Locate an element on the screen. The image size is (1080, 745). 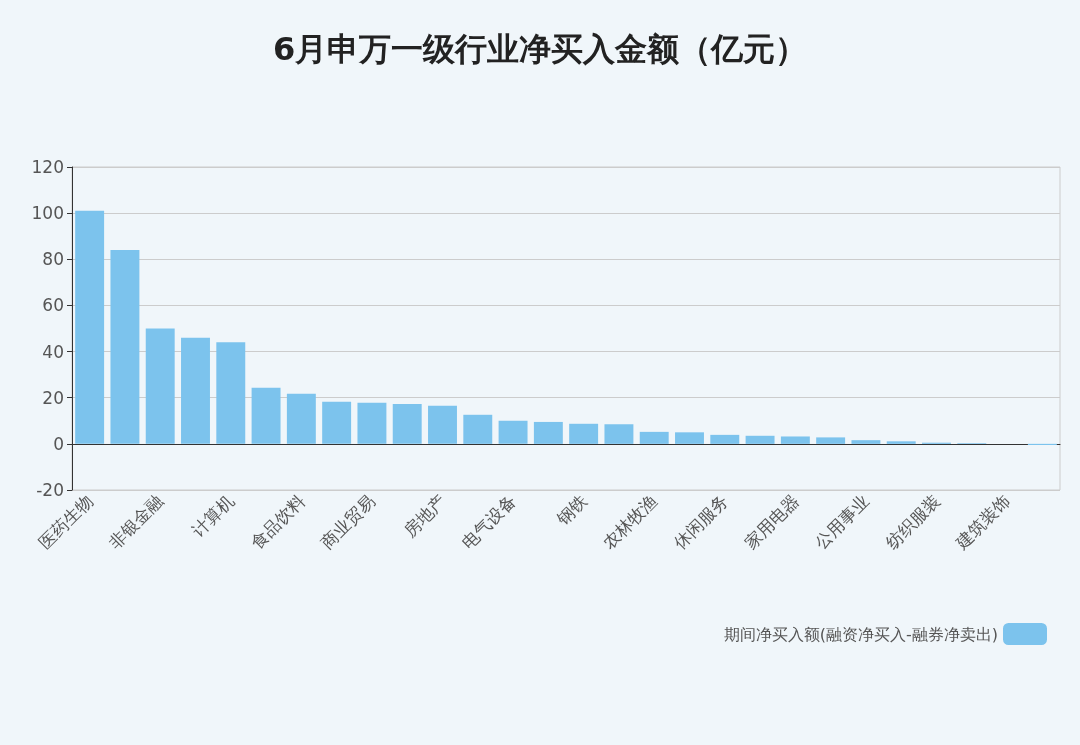
x-tick-label: 食品饮料 is located at coordinates (277, 522).